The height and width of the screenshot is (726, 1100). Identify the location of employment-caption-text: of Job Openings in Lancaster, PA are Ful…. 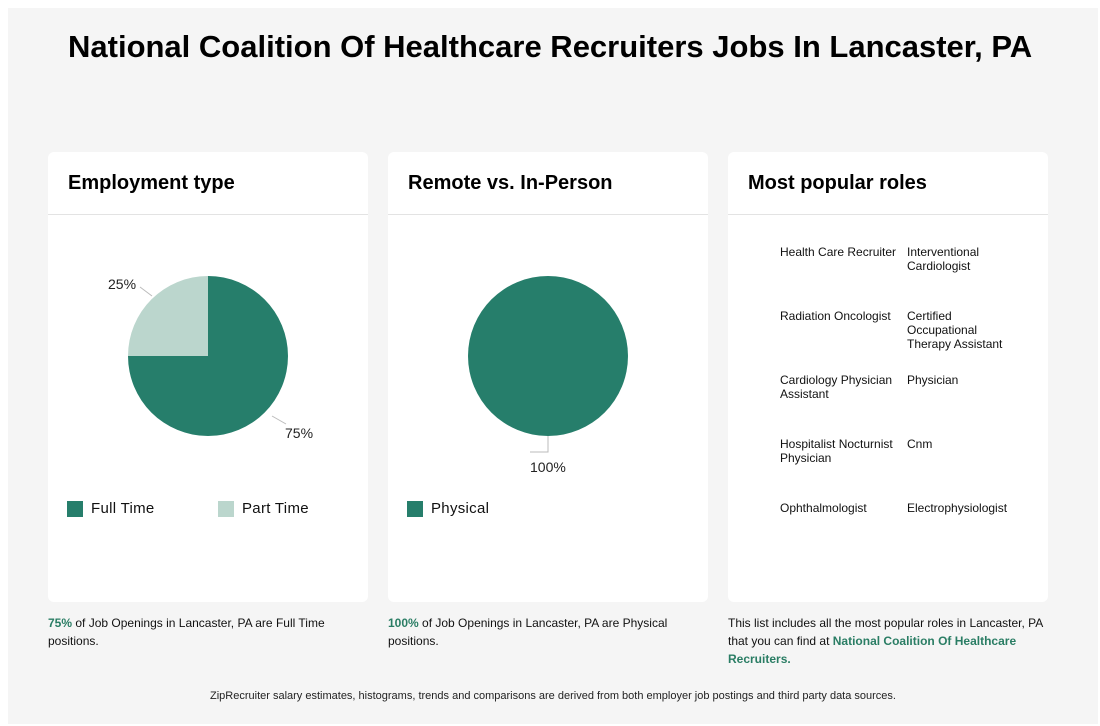
(186, 632).